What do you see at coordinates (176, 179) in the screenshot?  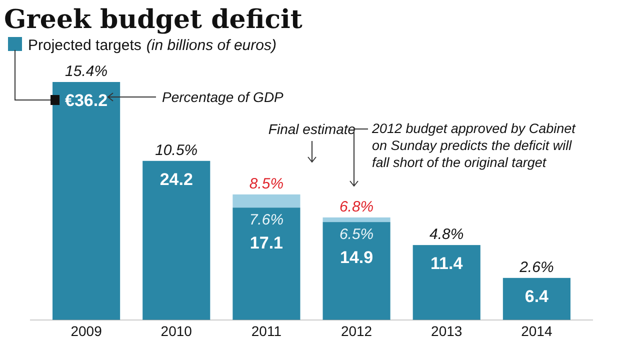 I see `data-label: 24.2` at bounding box center [176, 179].